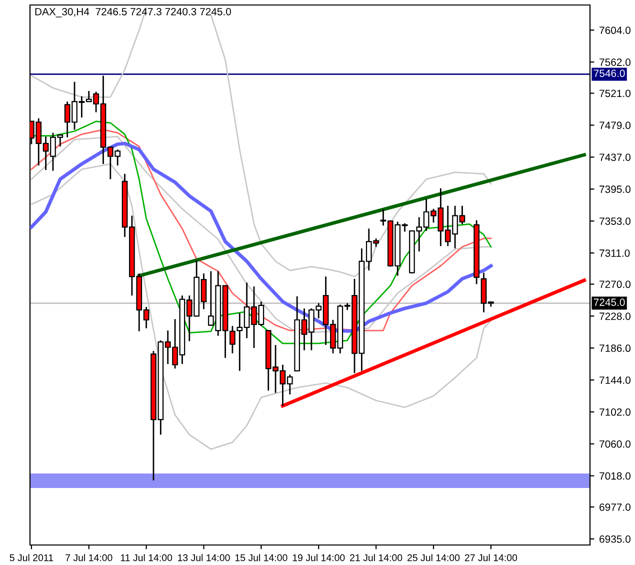 The image size is (635, 565). What do you see at coordinates (609, 74) in the screenshot?
I see `ref-line-label: 7546.0` at bounding box center [609, 74].